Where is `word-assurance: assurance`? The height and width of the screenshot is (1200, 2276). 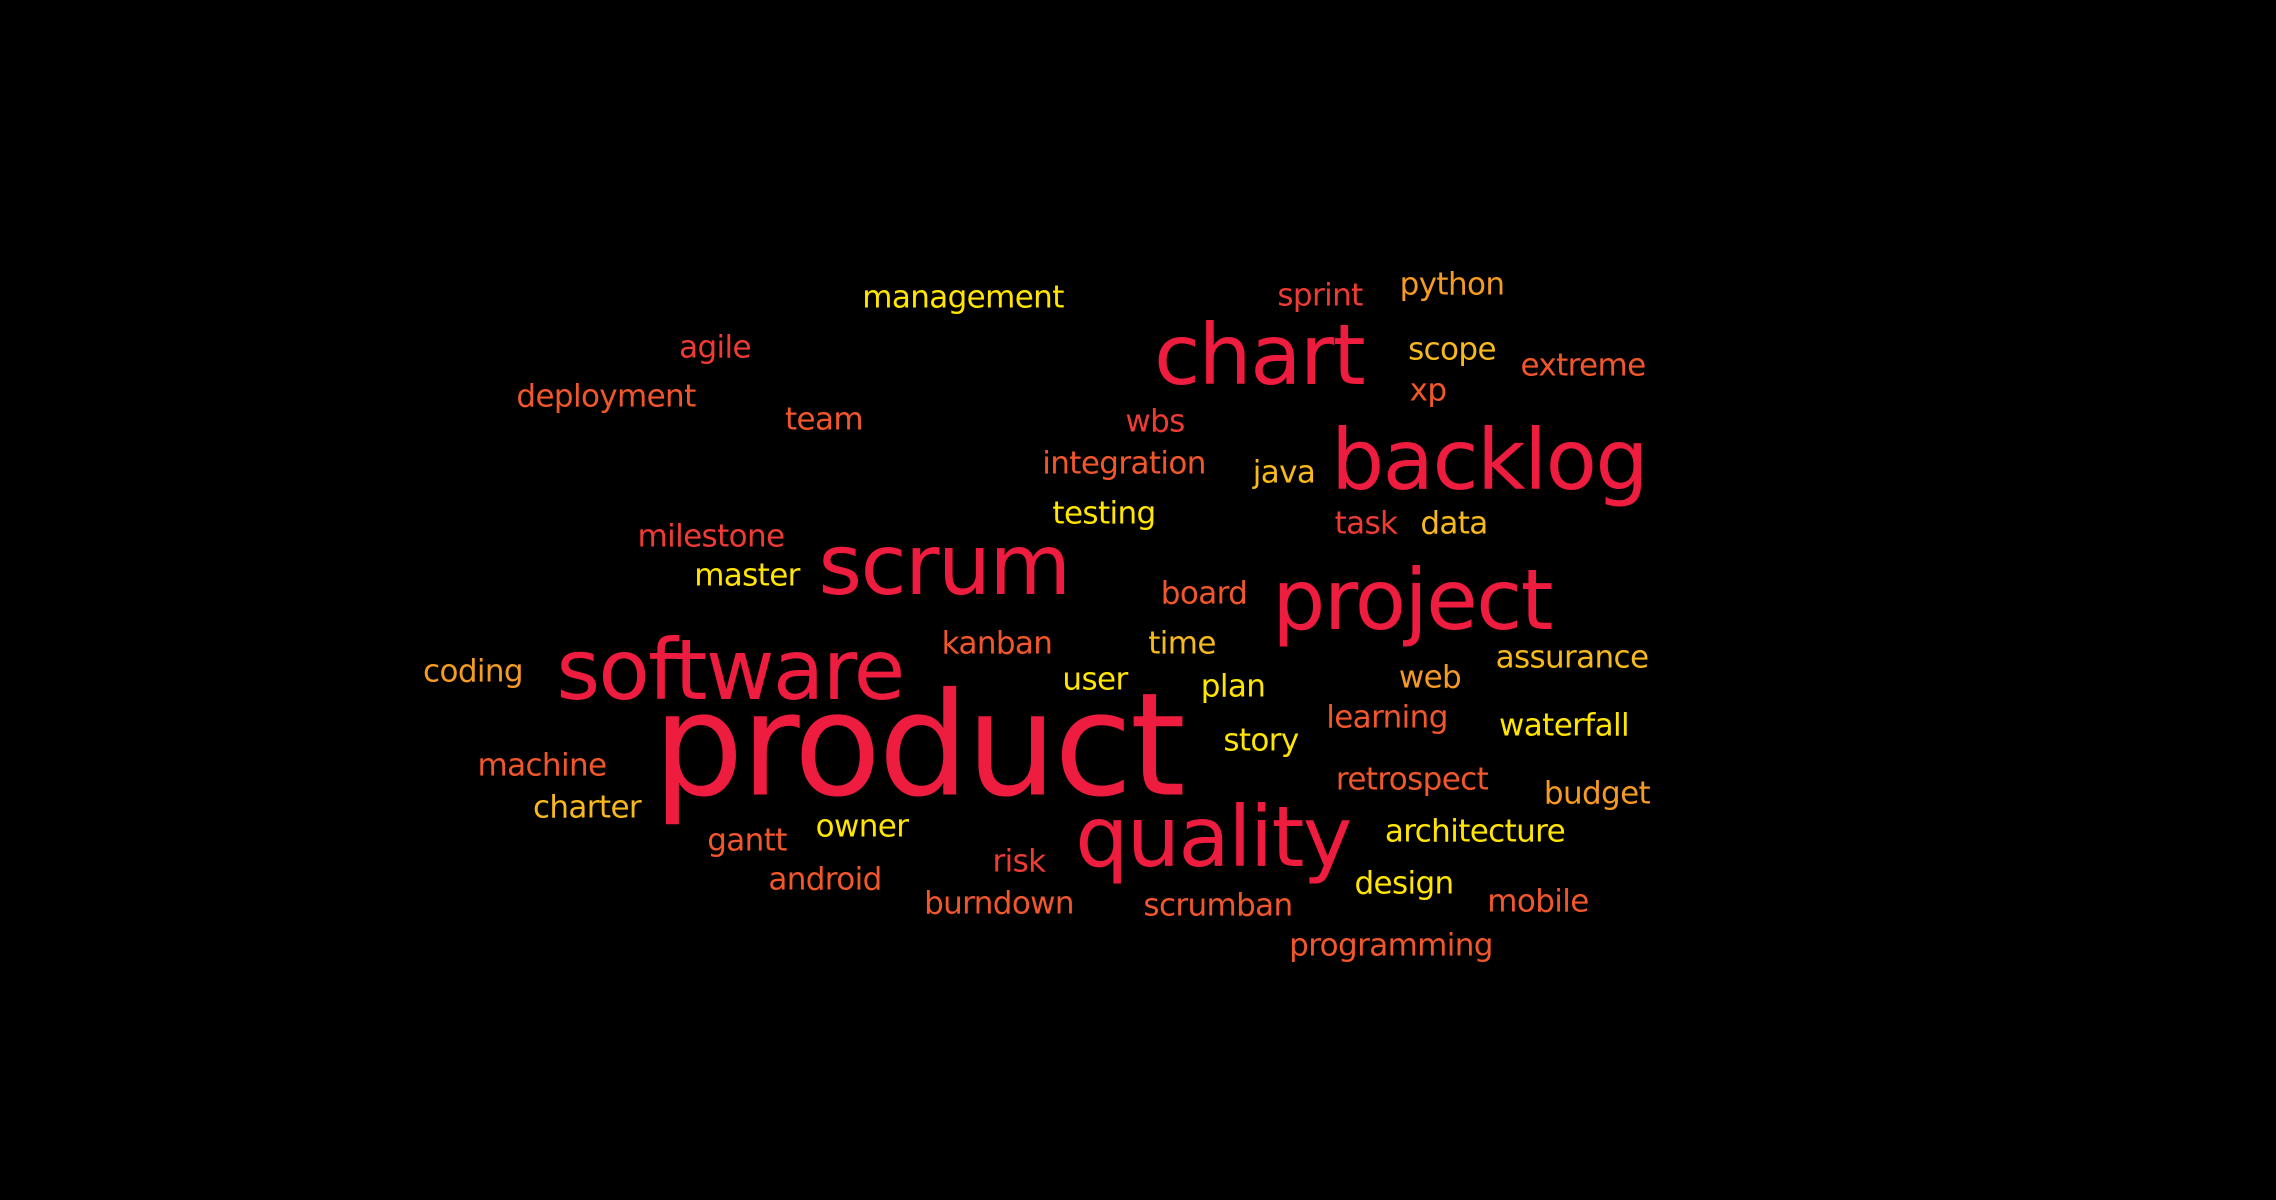 word-assurance: assurance is located at coordinates (1572, 657).